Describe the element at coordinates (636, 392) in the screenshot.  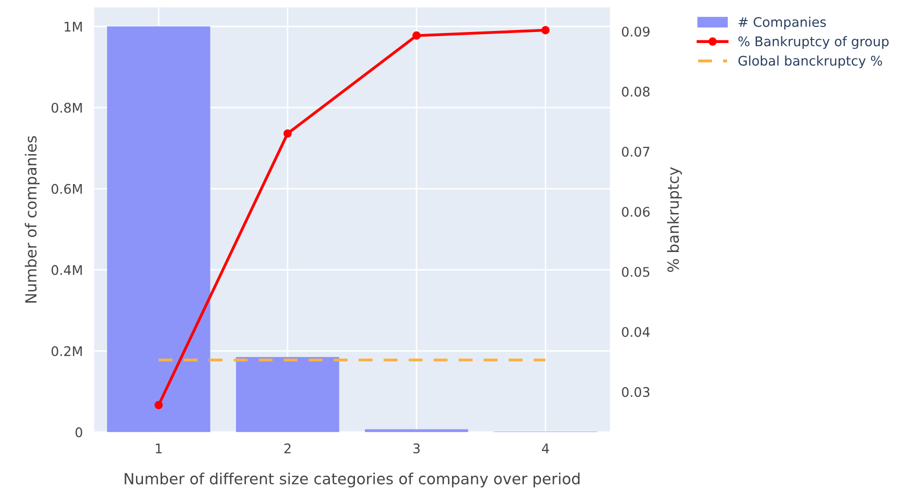
I see `y2-tick-label: 0.03` at that location.